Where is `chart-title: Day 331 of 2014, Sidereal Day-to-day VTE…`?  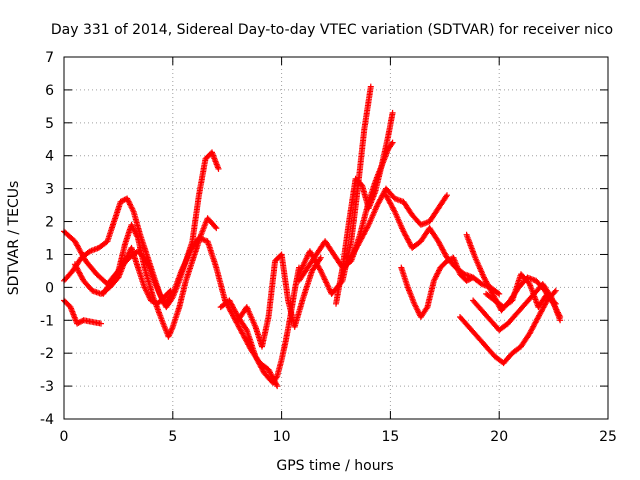 chart-title: Day 331 of 2014, Sidereal Day-to-day VTE… is located at coordinates (332, 30).